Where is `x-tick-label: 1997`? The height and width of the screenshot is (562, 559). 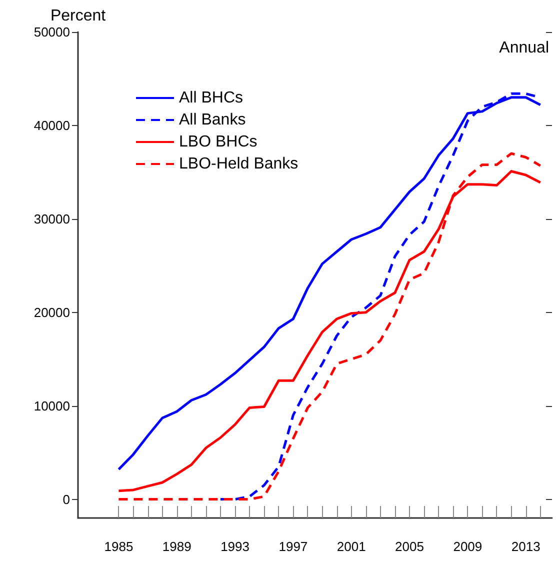 x-tick-label: 1997 is located at coordinates (293, 546).